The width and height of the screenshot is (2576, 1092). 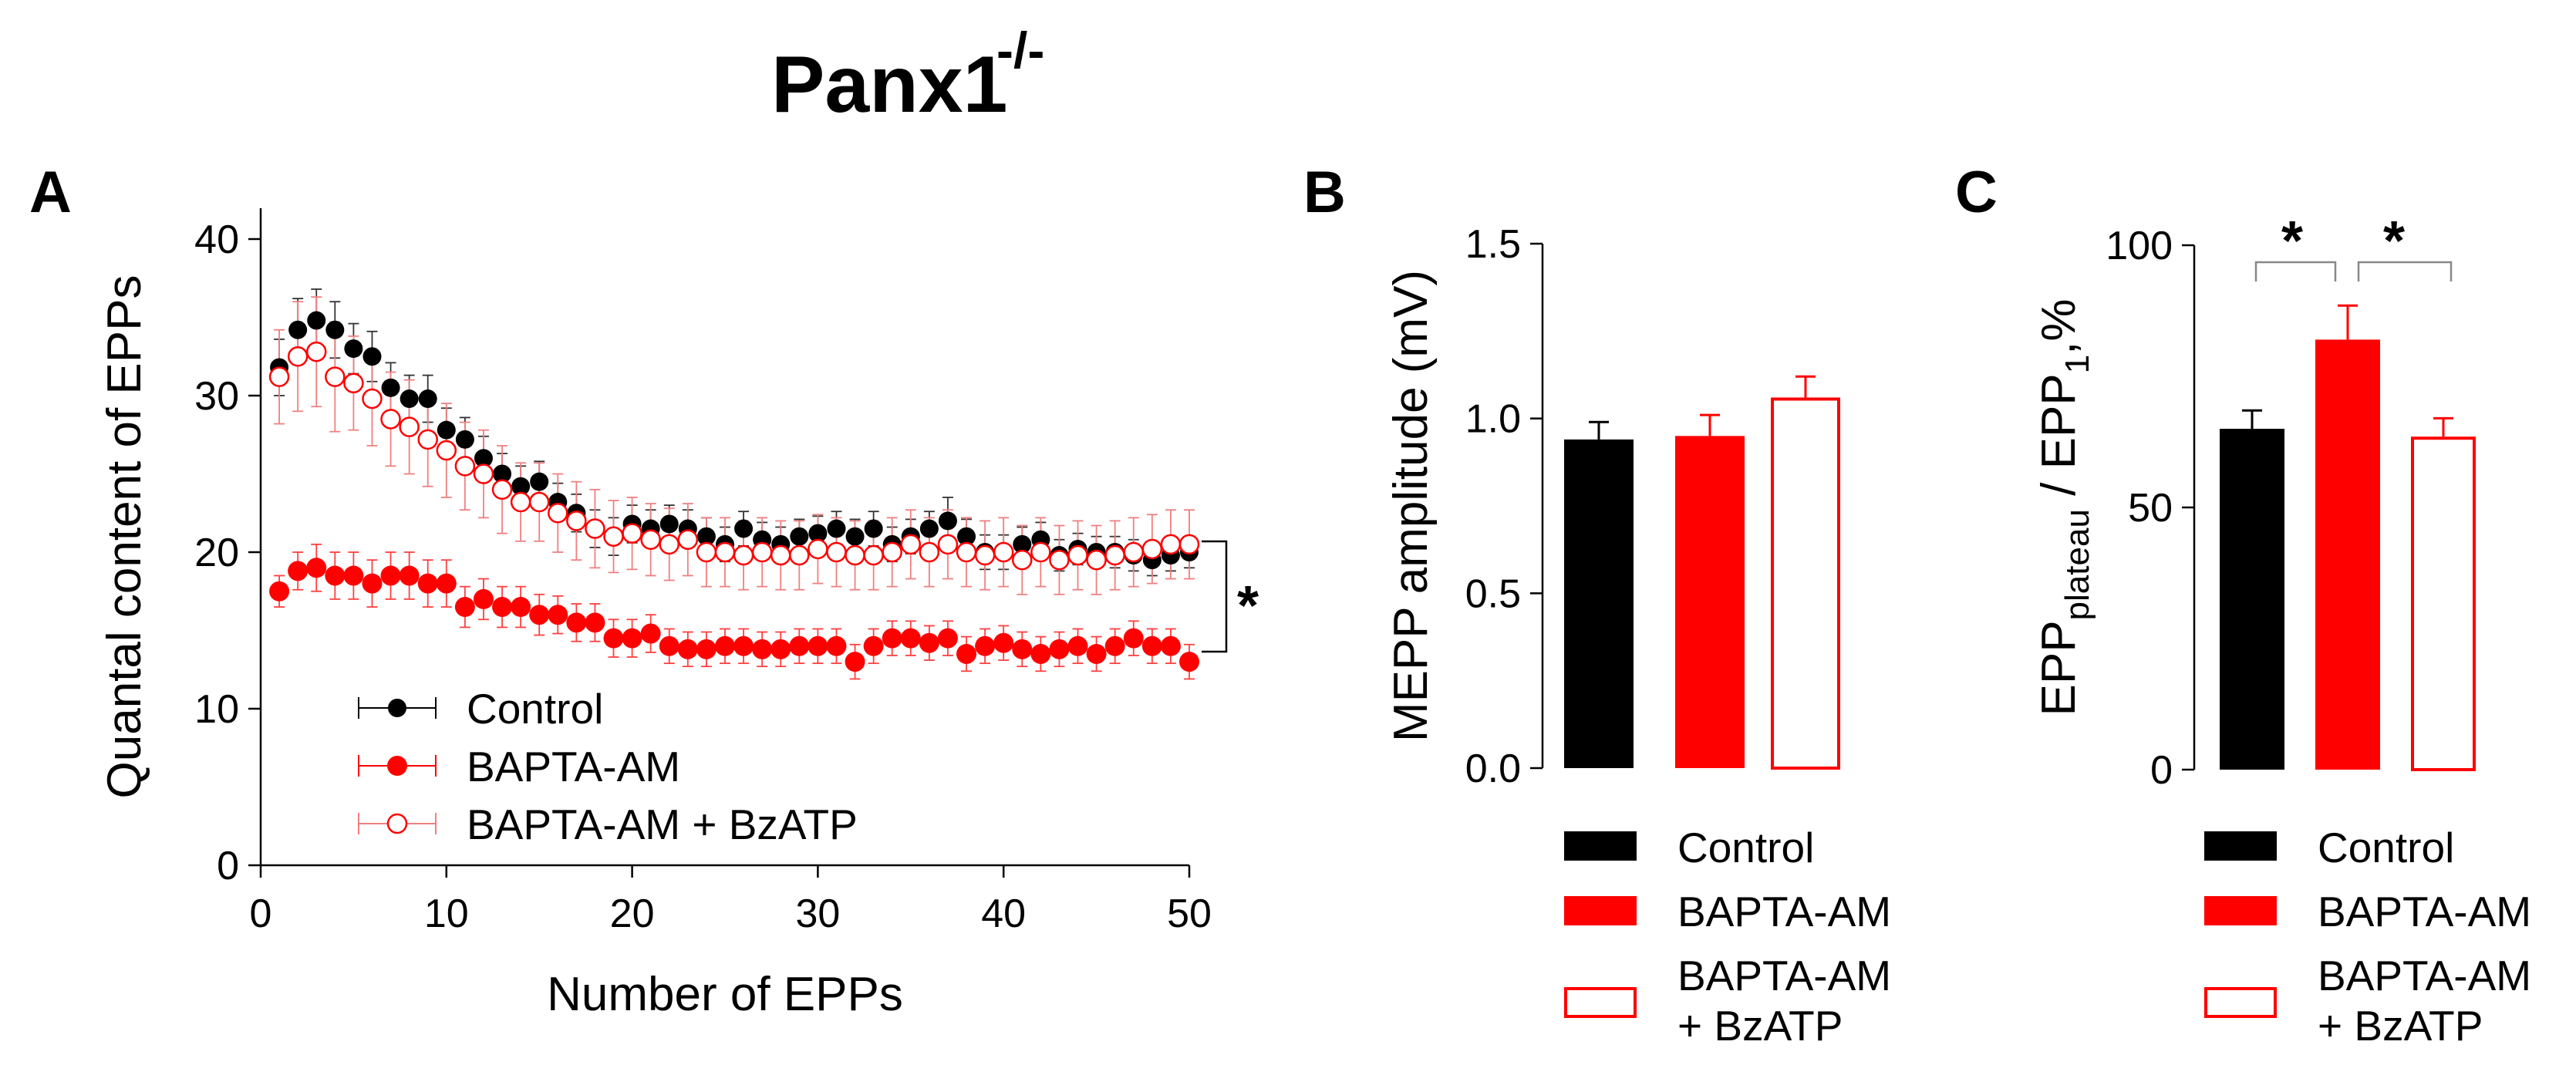 I want to click on panel-c-significance-star-1: *, so click(x=2292, y=242).